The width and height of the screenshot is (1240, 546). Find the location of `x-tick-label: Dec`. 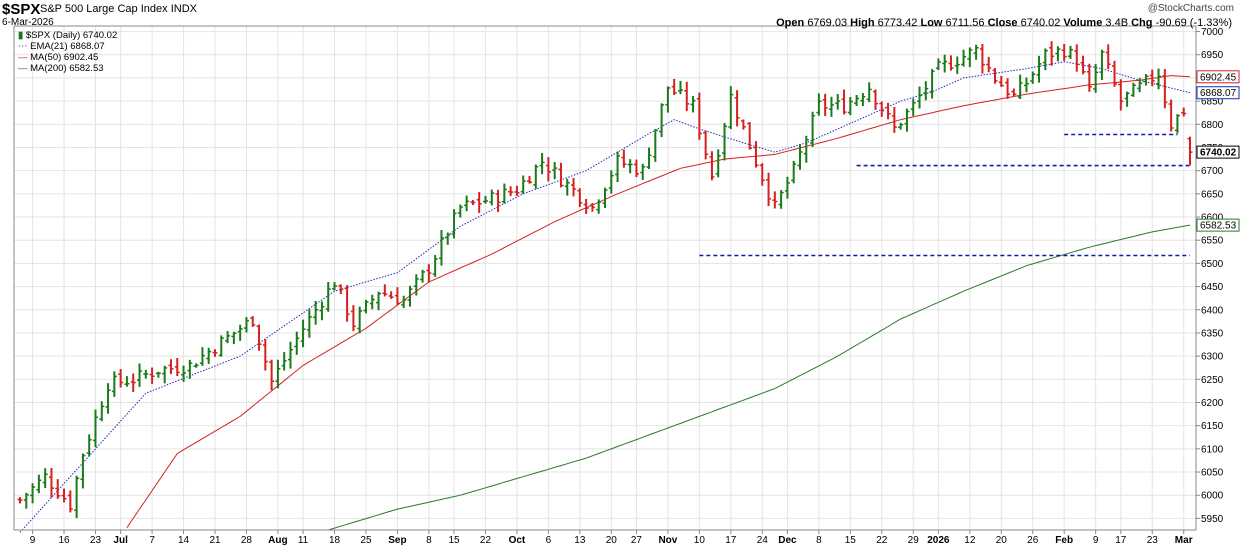

x-tick-label: Dec is located at coordinates (787, 540).